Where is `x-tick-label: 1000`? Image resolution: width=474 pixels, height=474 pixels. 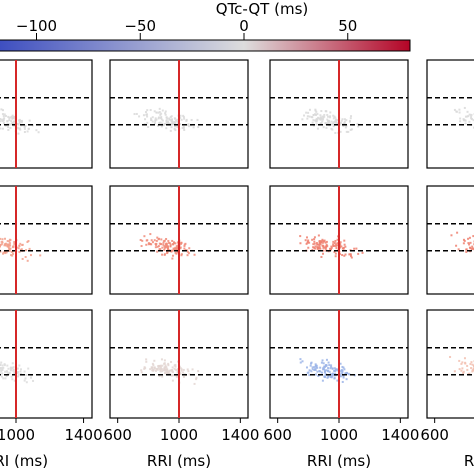 x-tick-label: 1000 is located at coordinates (179, 435).